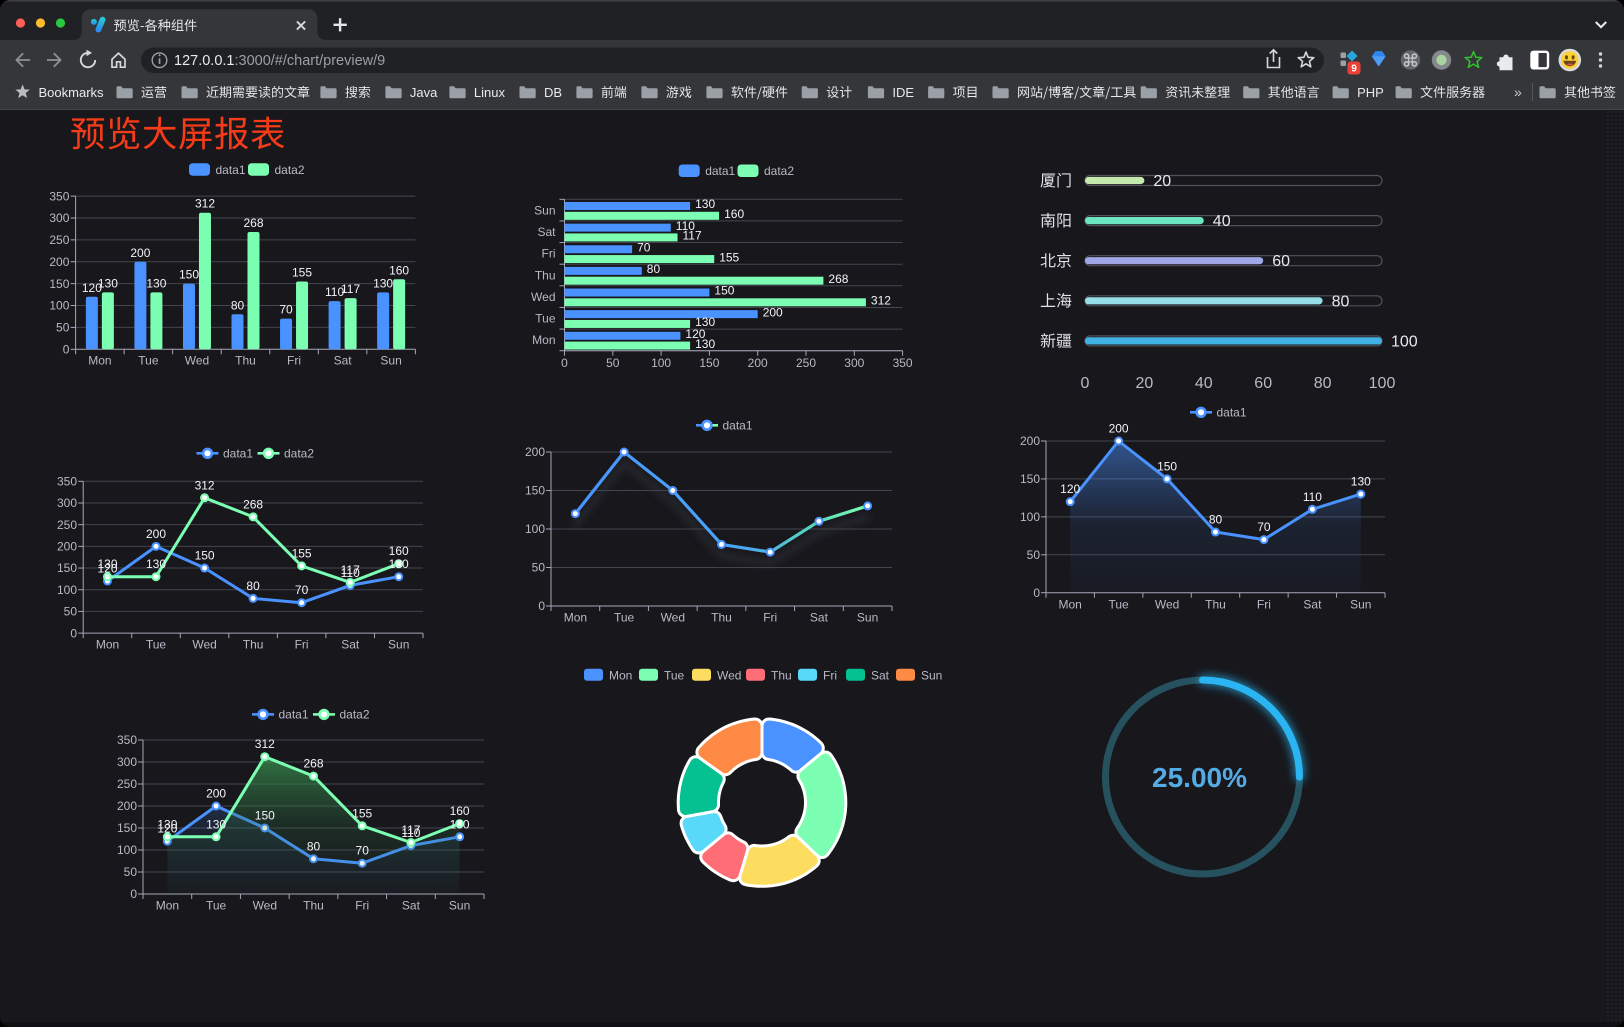  What do you see at coordinates (903, 92) in the screenshot?
I see `svg-text: IDE` at bounding box center [903, 92].